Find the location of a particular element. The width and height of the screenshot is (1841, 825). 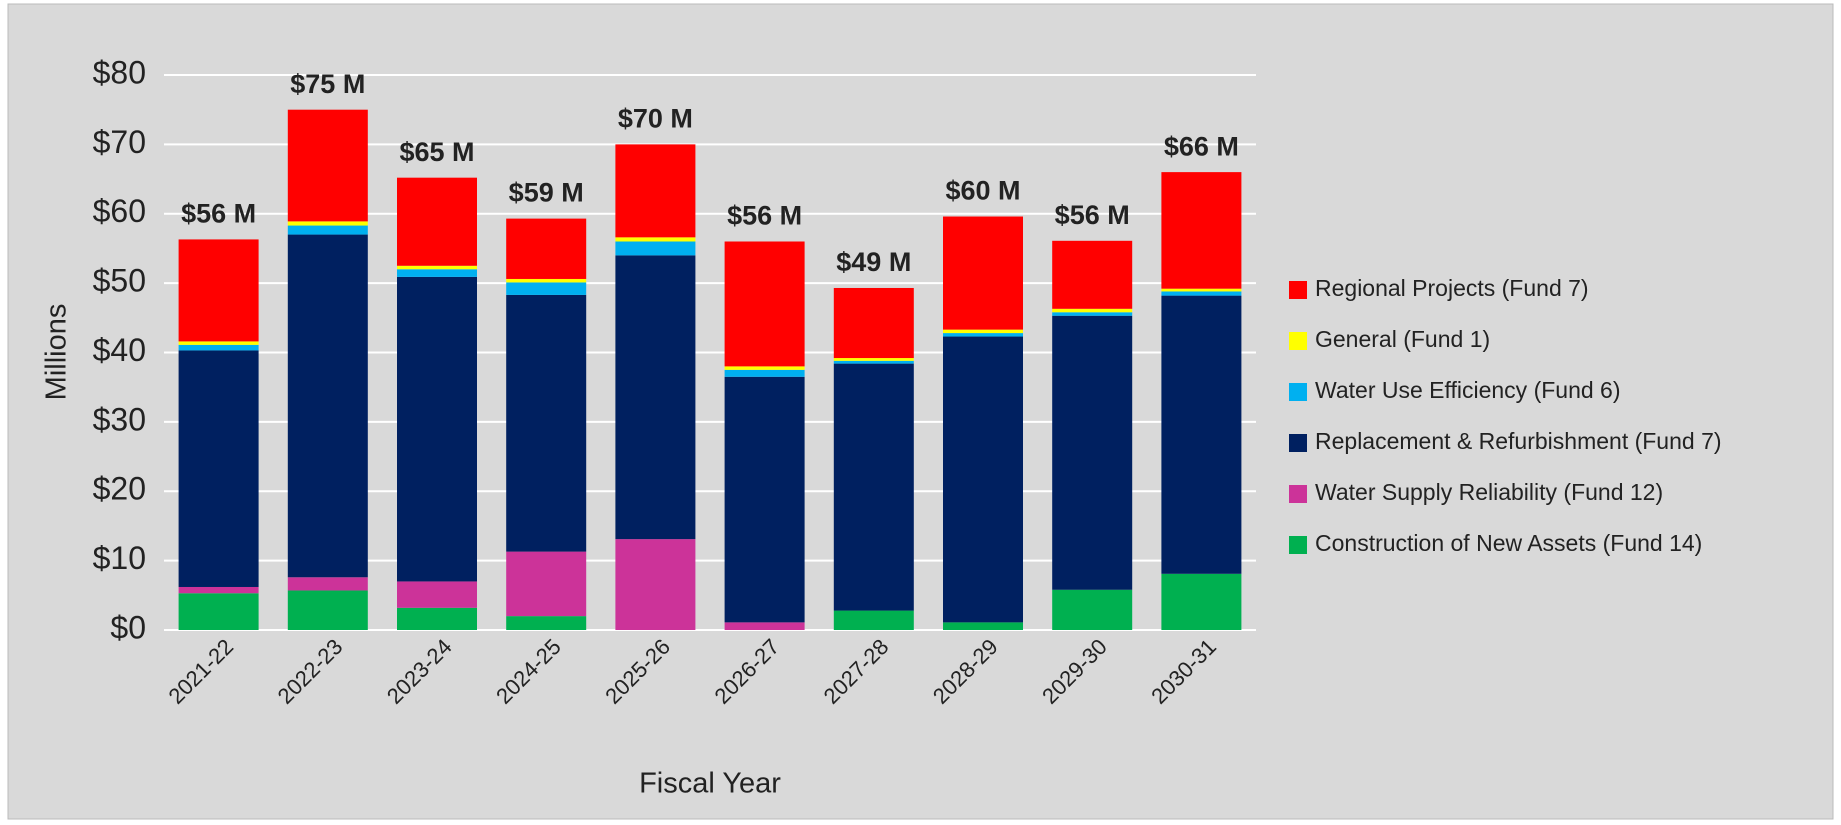

y-tick-label: $80 is located at coordinates (119, 72).